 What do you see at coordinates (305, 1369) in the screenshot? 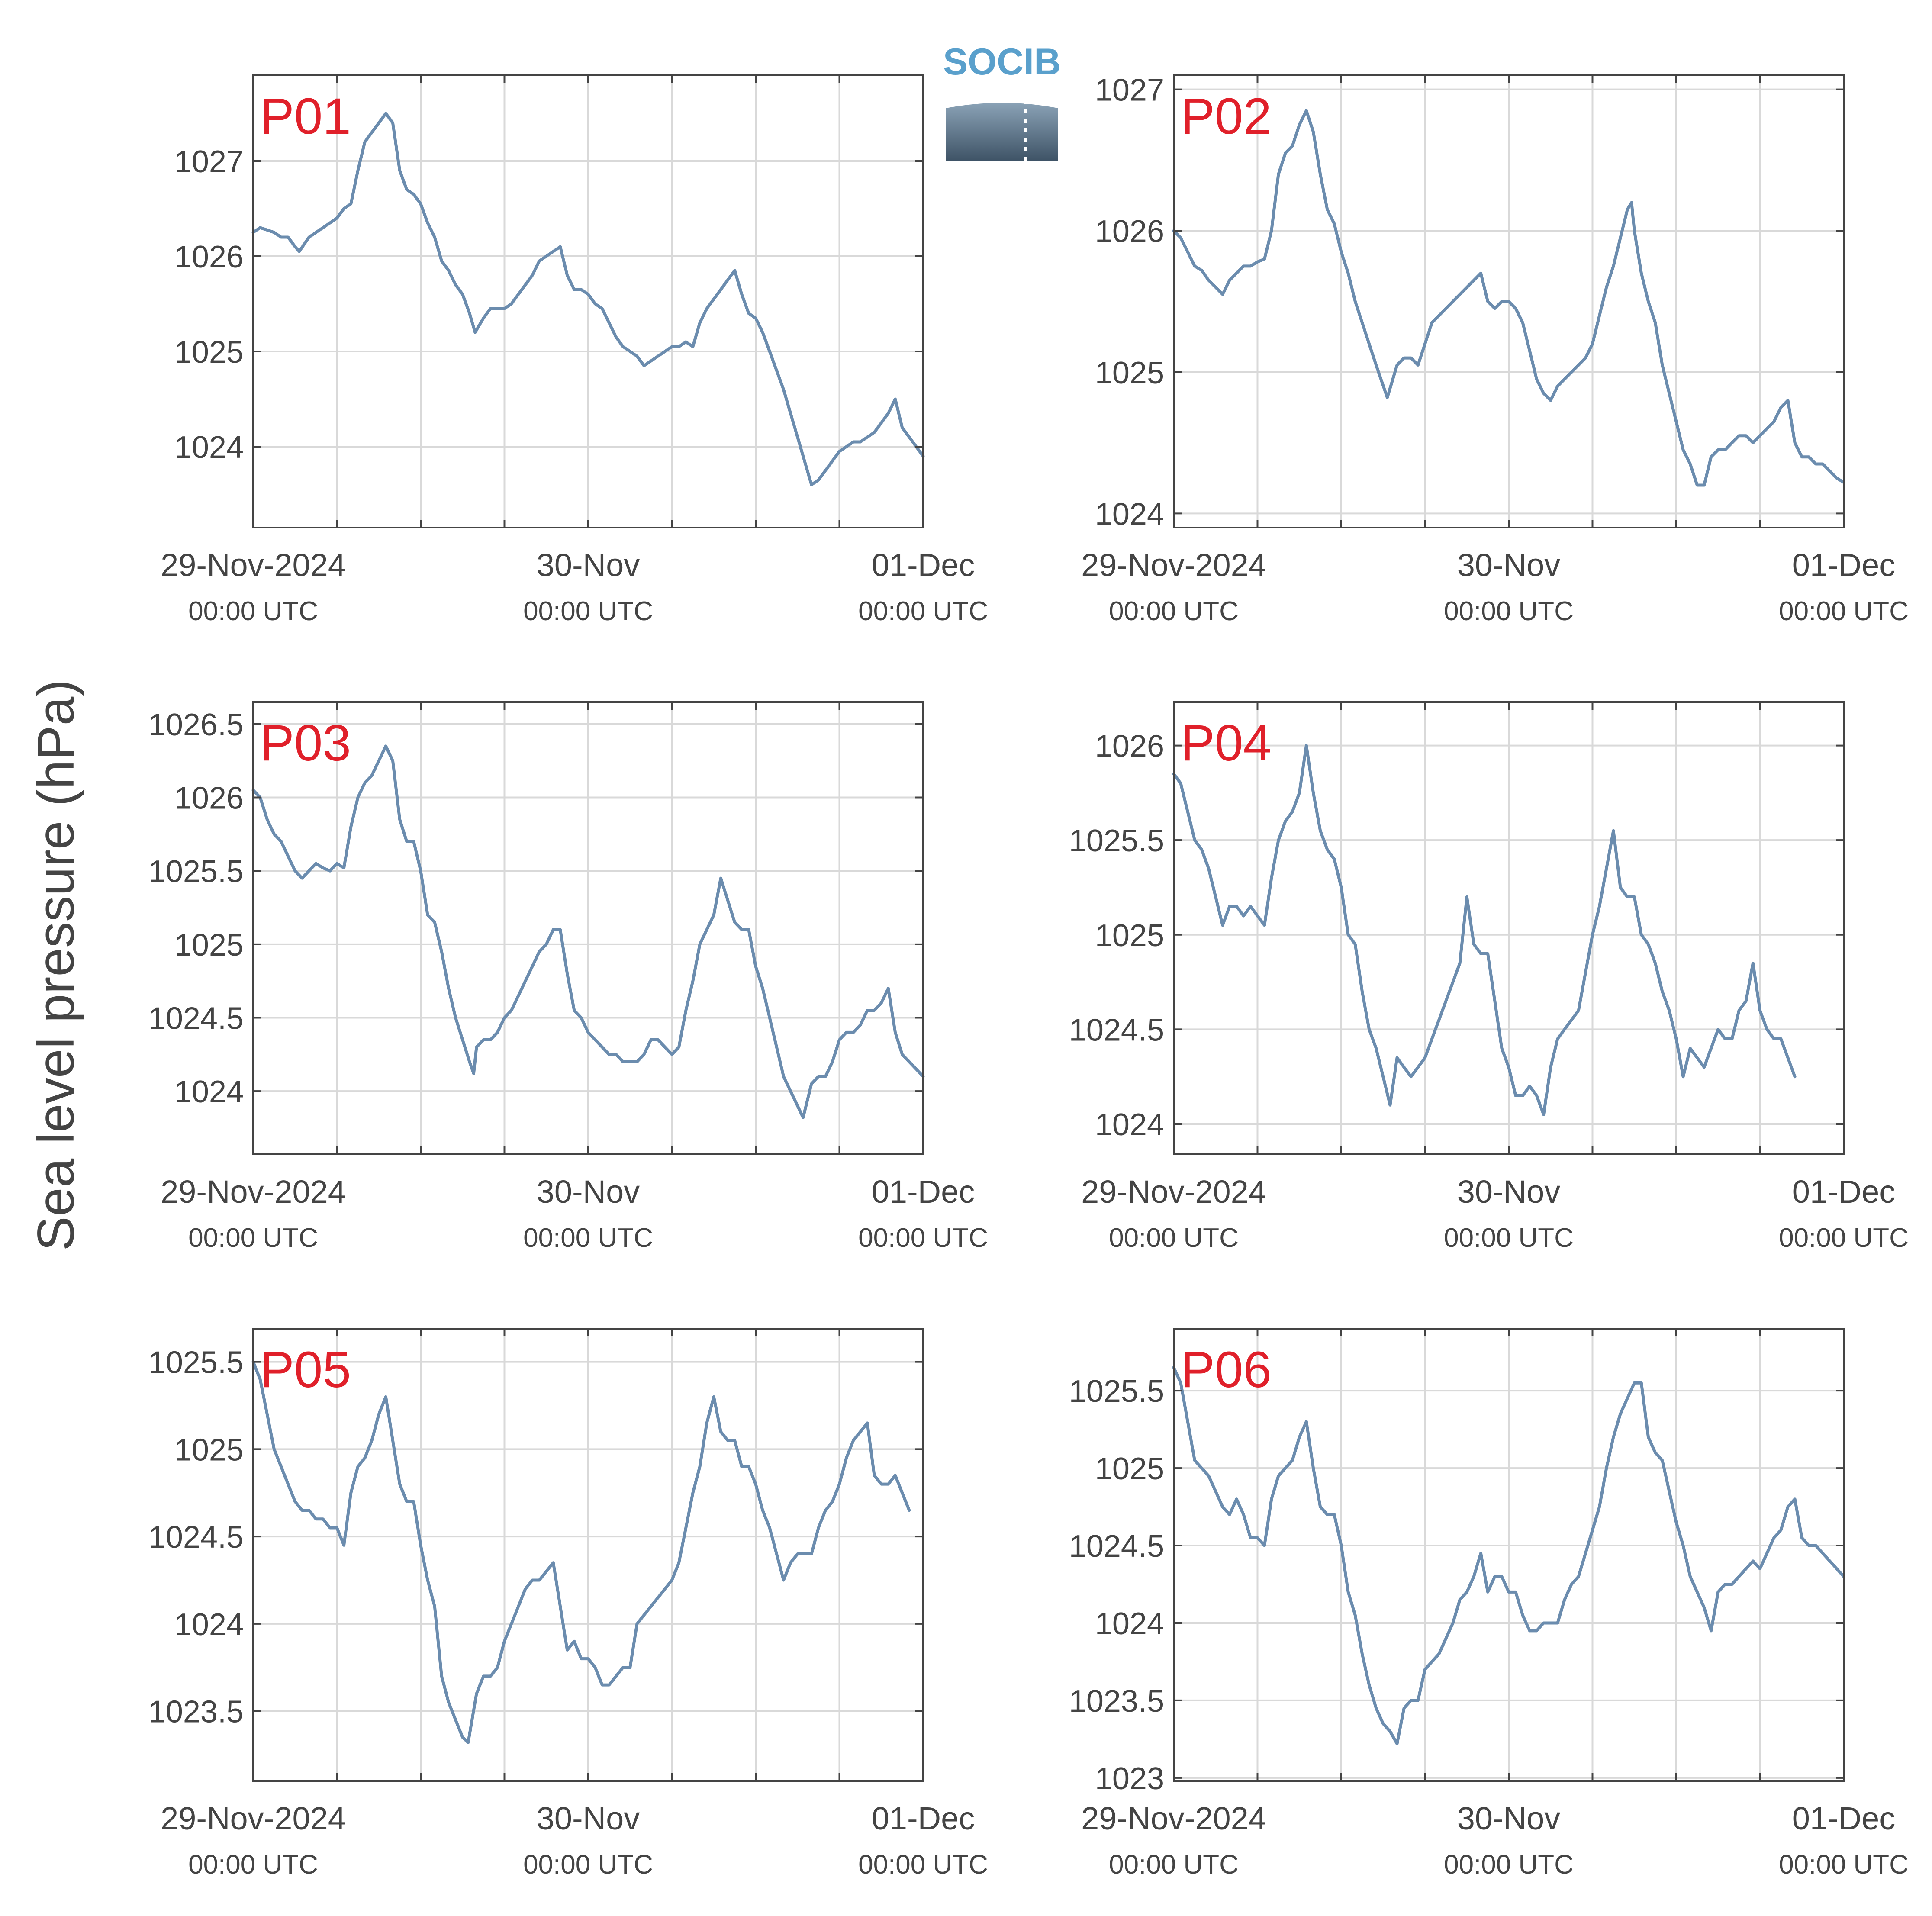
I see `panel-title: P05` at bounding box center [305, 1369].